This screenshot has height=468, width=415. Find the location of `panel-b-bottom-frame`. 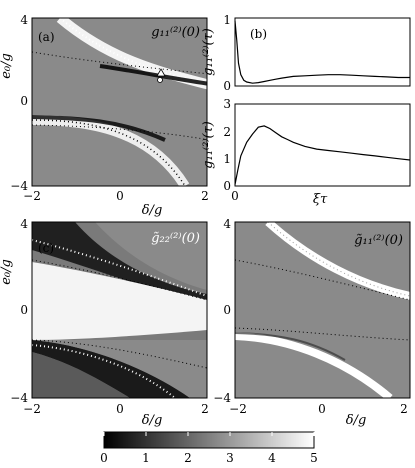

panel-b-bottom-frame is located at coordinates (322, 145).